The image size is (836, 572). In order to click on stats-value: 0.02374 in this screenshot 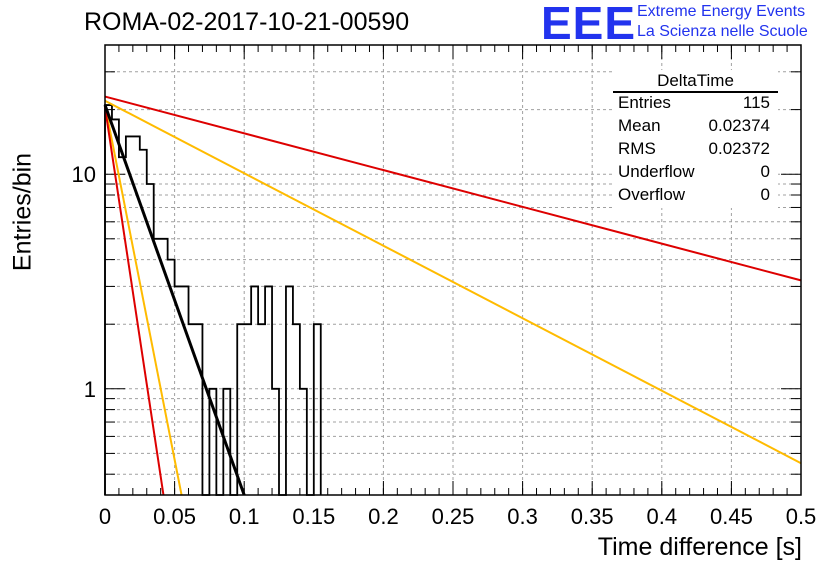, I will do `click(739, 125)`.